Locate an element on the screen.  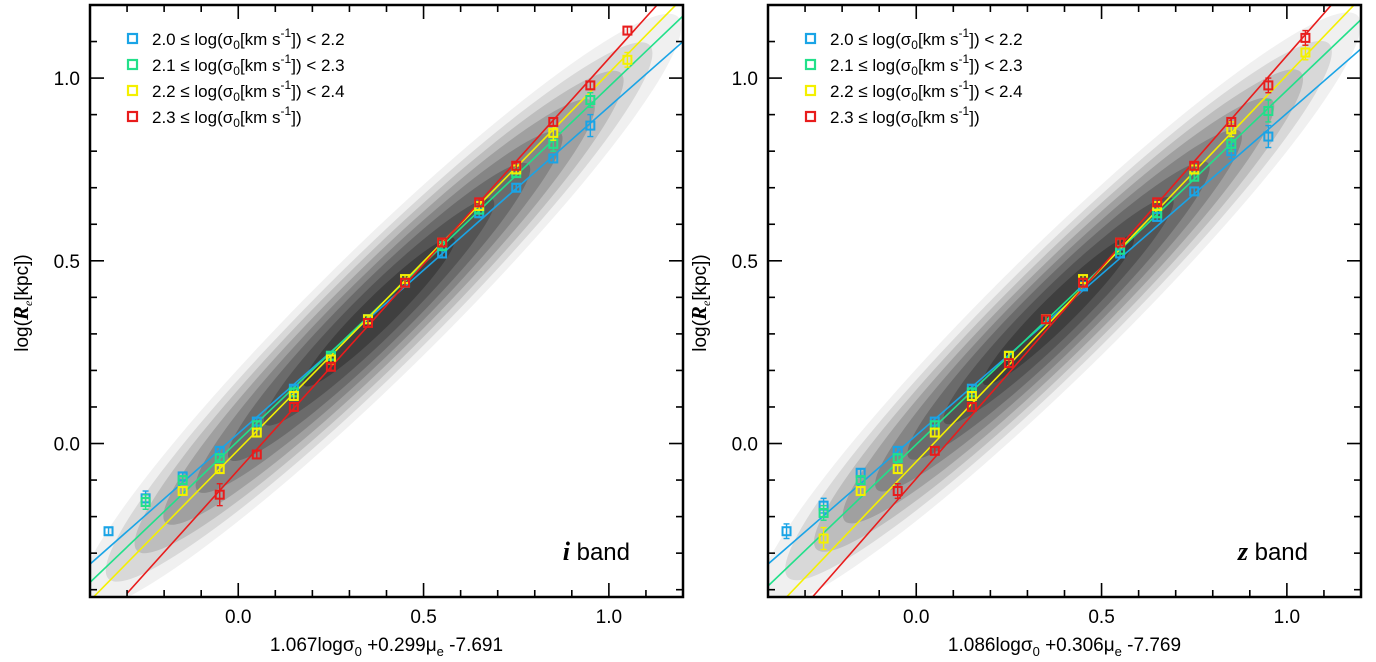
legend-superscript: -1 is located at coordinates (286, 33).